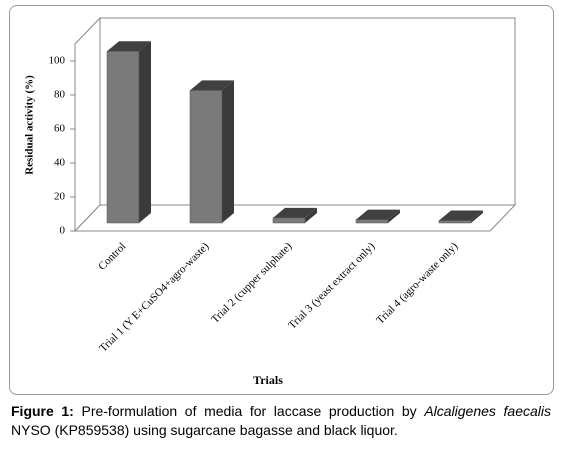 Image resolution: width=563 pixels, height=451 pixels. I want to click on y-tick-label: 40, so click(60, 163).